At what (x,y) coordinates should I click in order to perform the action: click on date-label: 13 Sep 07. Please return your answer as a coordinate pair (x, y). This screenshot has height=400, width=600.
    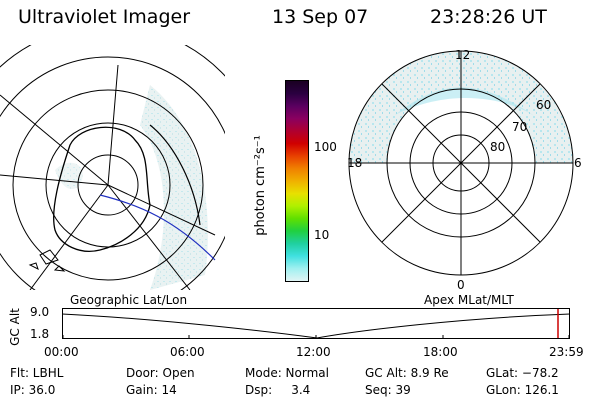
    Looking at the image, I should click on (320, 17).